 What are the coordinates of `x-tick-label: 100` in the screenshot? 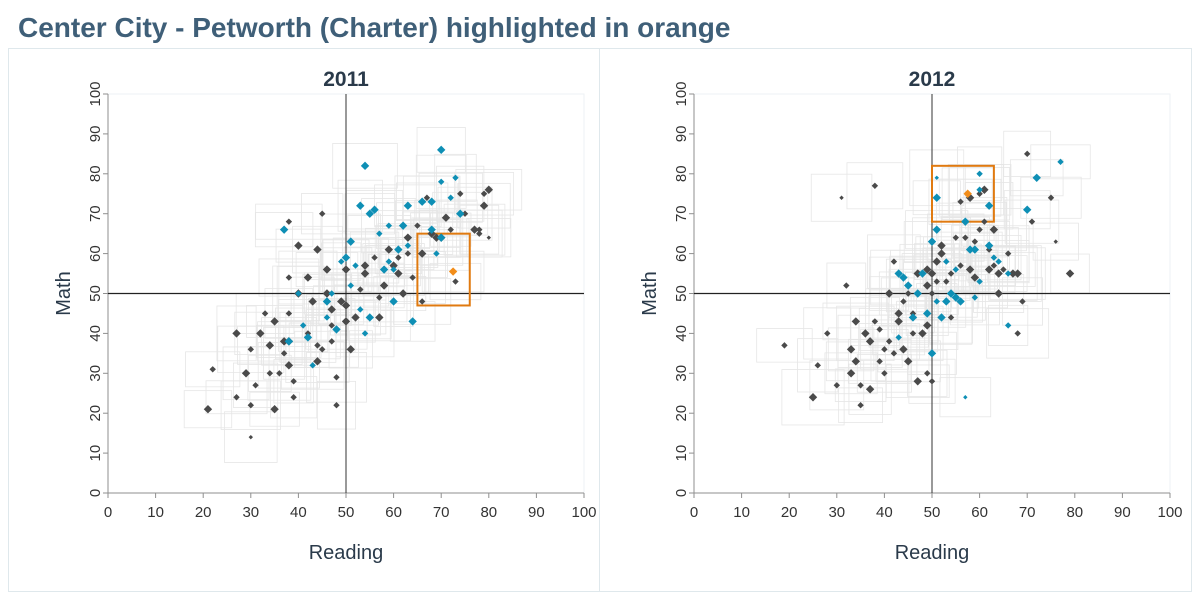 It's located at (583, 512).